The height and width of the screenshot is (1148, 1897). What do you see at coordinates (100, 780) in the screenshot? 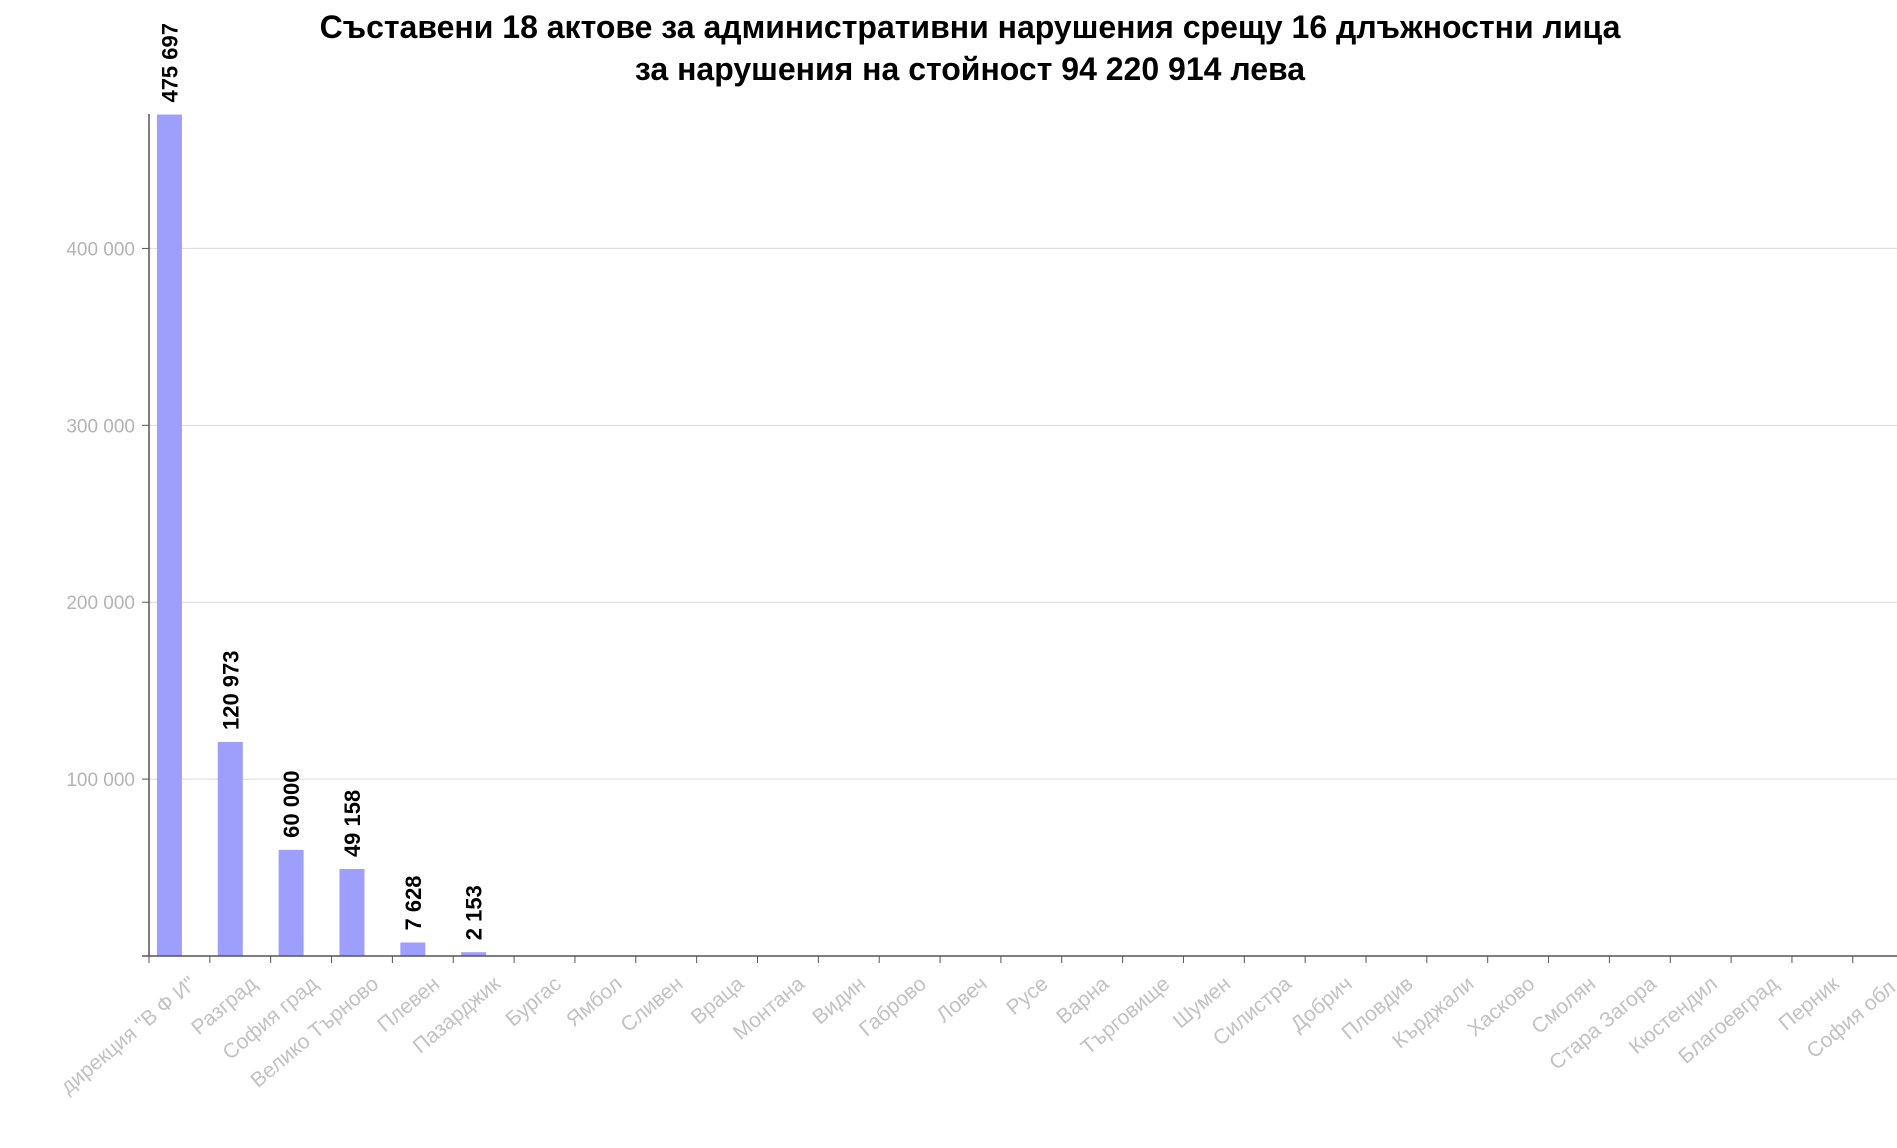
I see `y-tick-label: 100 000` at bounding box center [100, 780].